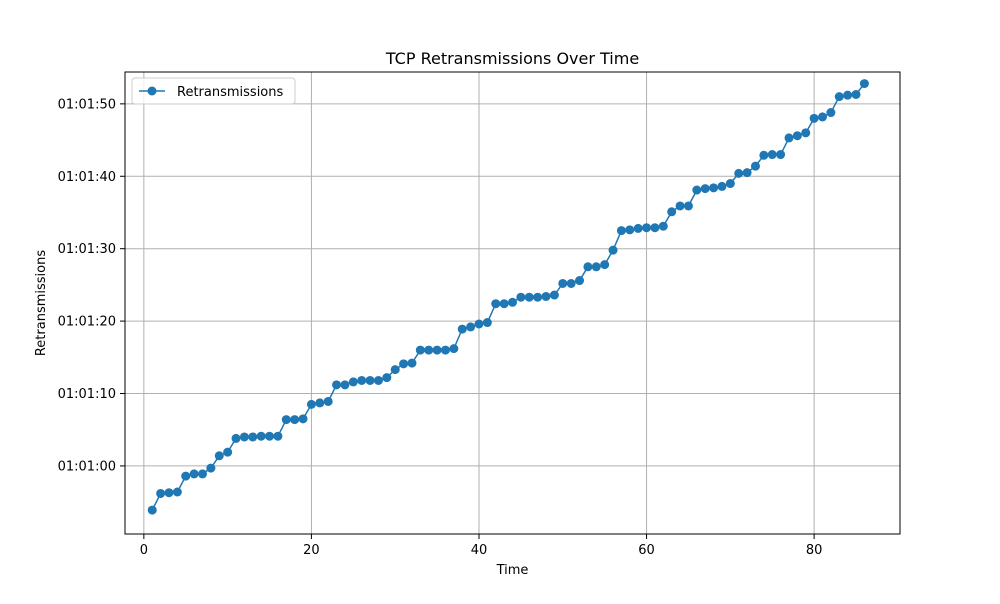  What do you see at coordinates (87, 104) in the screenshot?
I see `y-tick-label: 01:01:50` at bounding box center [87, 104].